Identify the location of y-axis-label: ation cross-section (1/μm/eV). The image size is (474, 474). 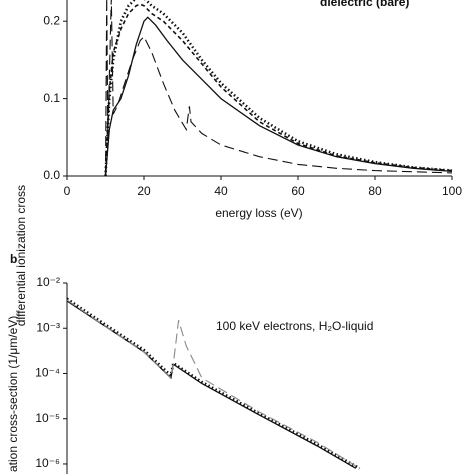
(13, 394).